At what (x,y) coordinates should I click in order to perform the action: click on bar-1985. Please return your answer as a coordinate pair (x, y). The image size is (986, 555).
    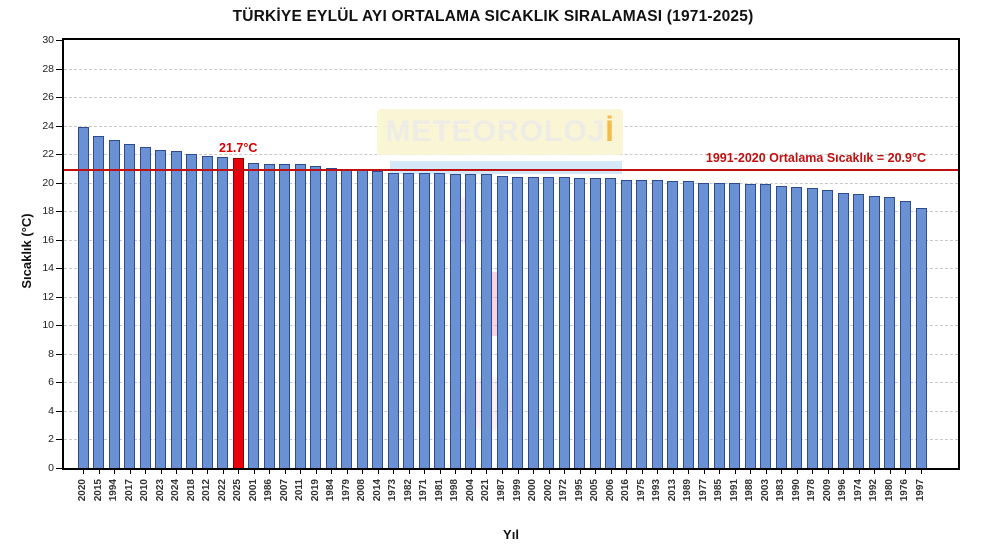
    Looking at the image, I should click on (719, 325).